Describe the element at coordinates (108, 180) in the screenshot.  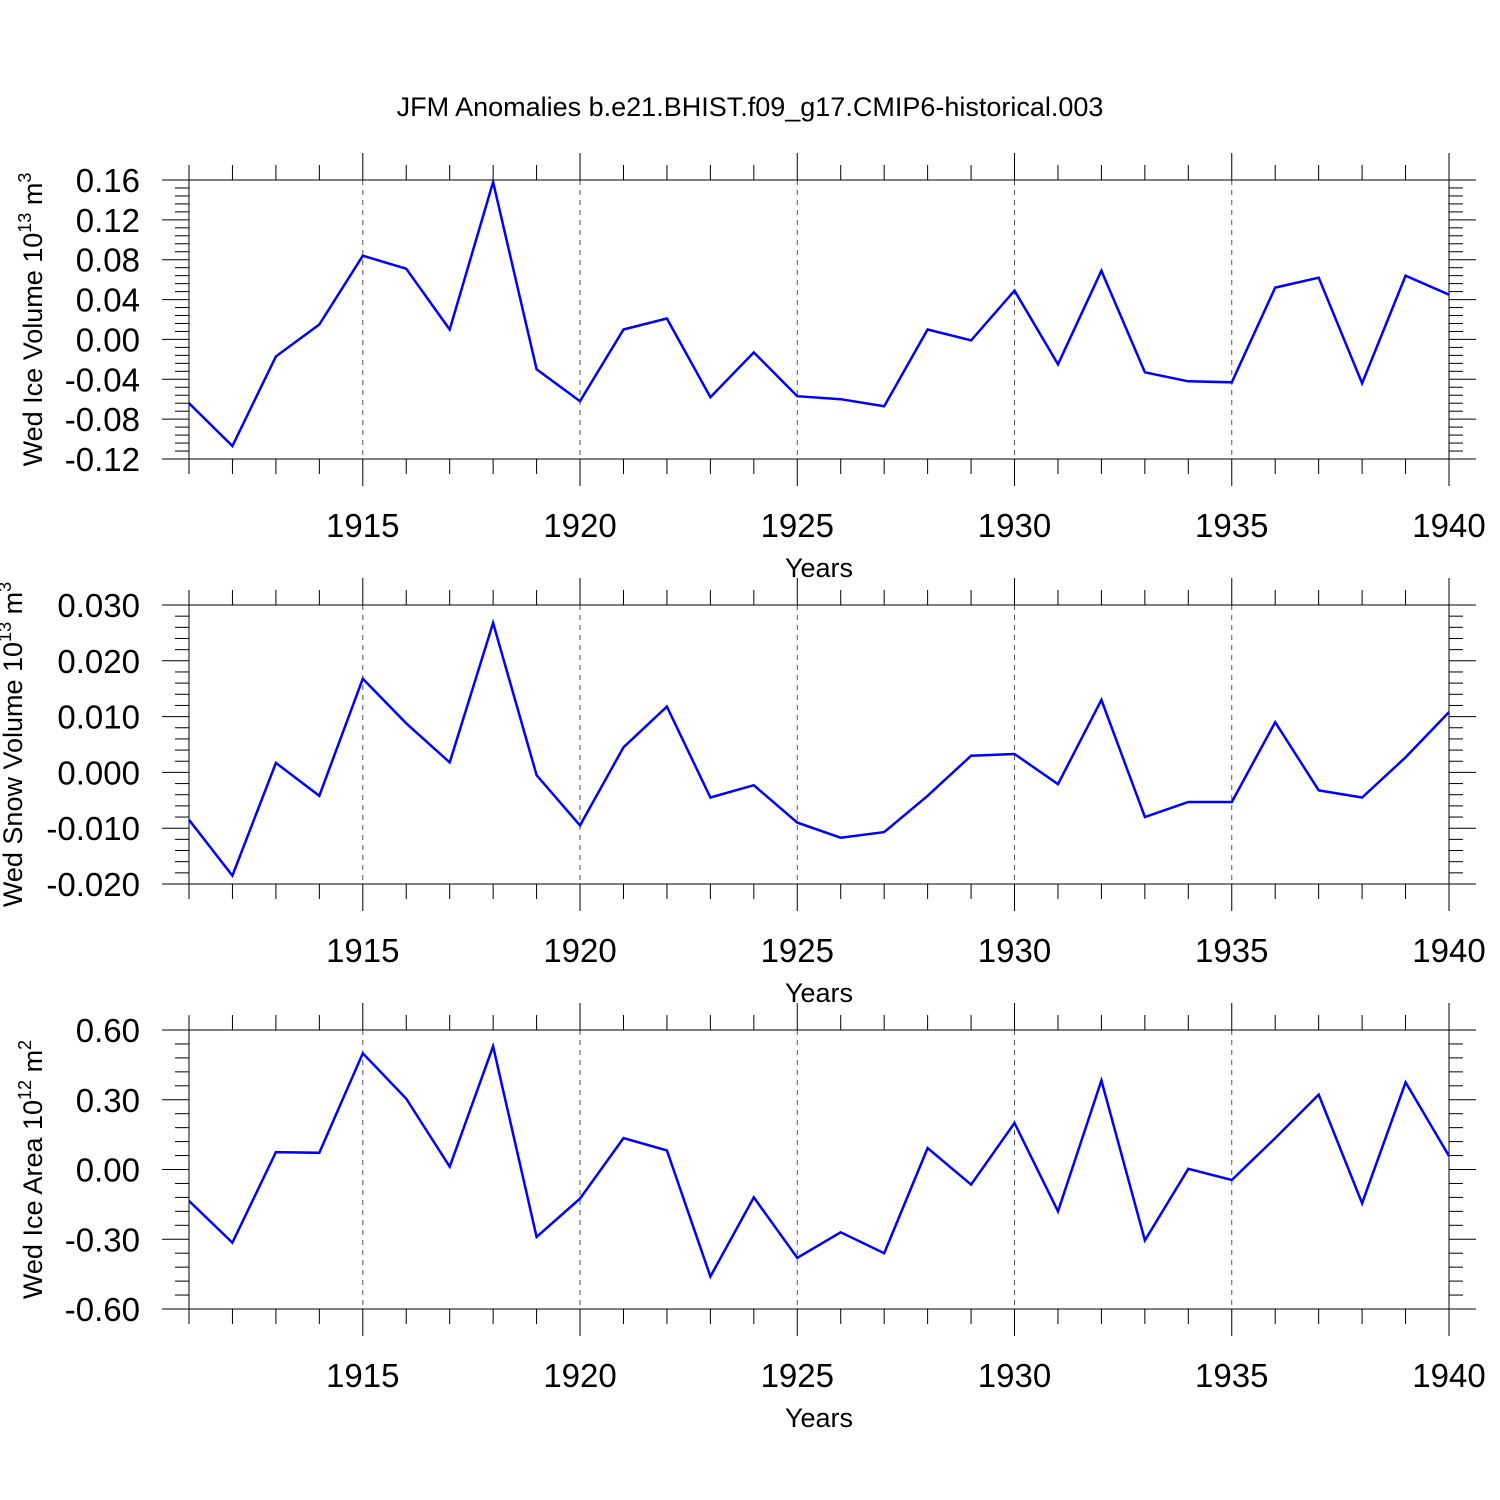
I see `y-tick-label: 0.16` at that location.